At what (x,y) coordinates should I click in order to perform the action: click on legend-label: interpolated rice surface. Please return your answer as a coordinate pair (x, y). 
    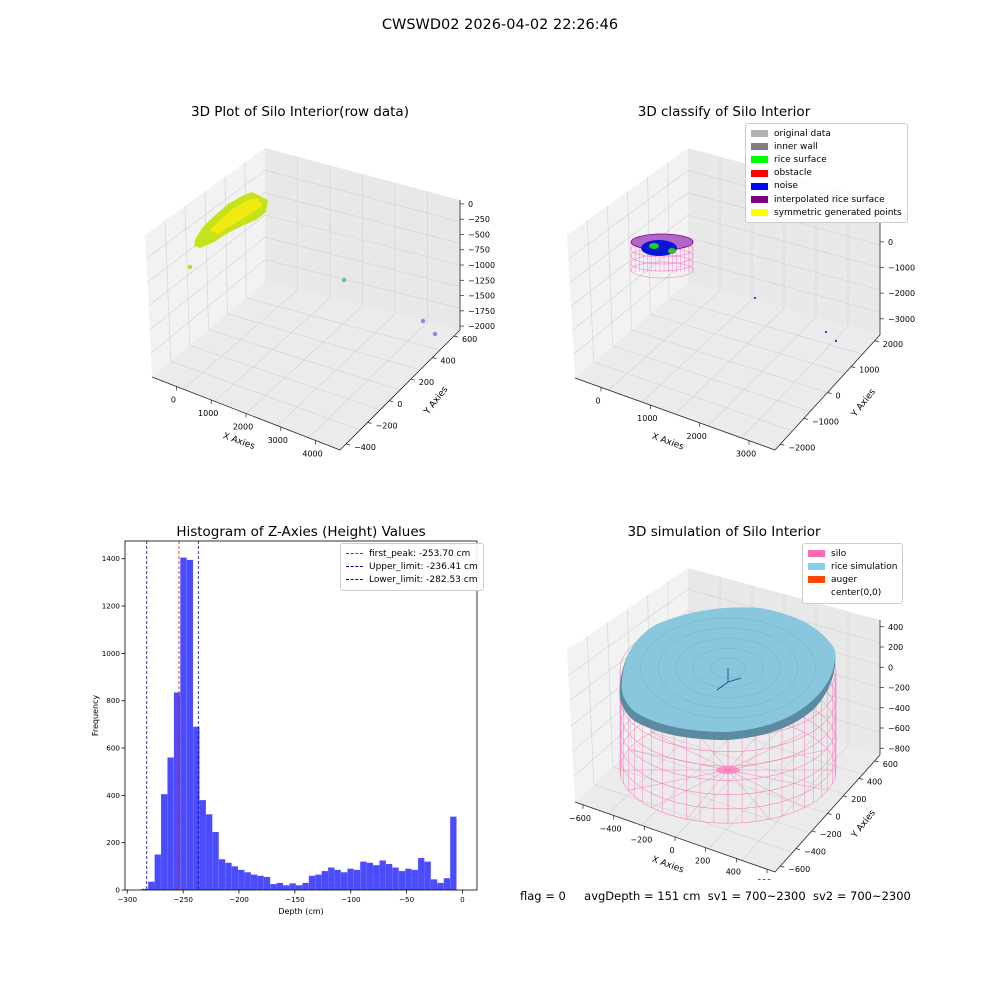
    Looking at the image, I should click on (829, 199).